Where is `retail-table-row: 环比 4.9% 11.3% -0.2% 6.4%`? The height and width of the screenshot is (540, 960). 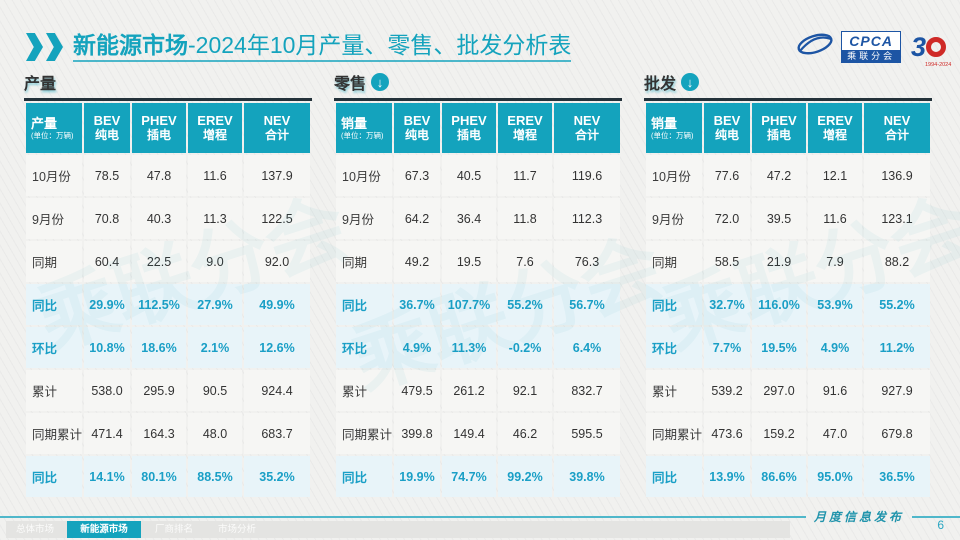
retail-table-row: 环比 4.9% 11.3% -0.2% 6.4% is located at coordinates (478, 347).